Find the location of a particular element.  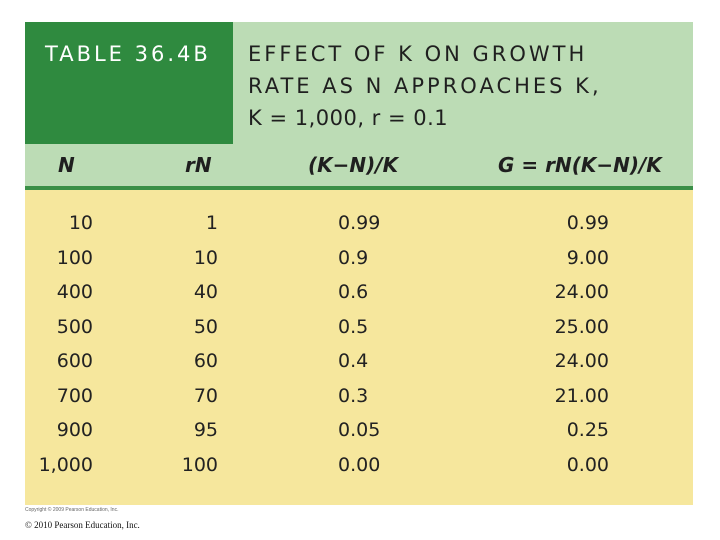

cell-ratio: 0.9 is located at coordinates (353, 257).